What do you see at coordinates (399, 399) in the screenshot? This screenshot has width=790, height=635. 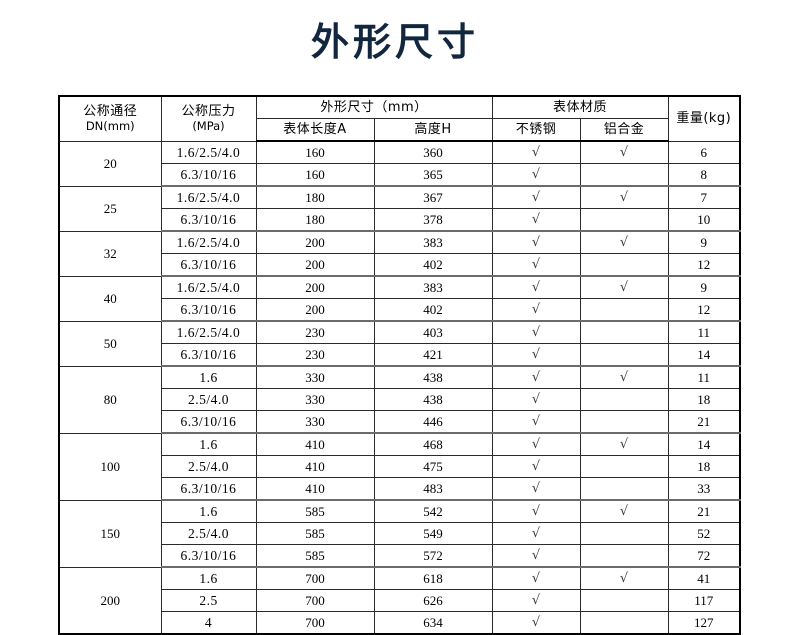 I see `table-row: 80 1.6 330 438 √ √ 11` at bounding box center [399, 399].